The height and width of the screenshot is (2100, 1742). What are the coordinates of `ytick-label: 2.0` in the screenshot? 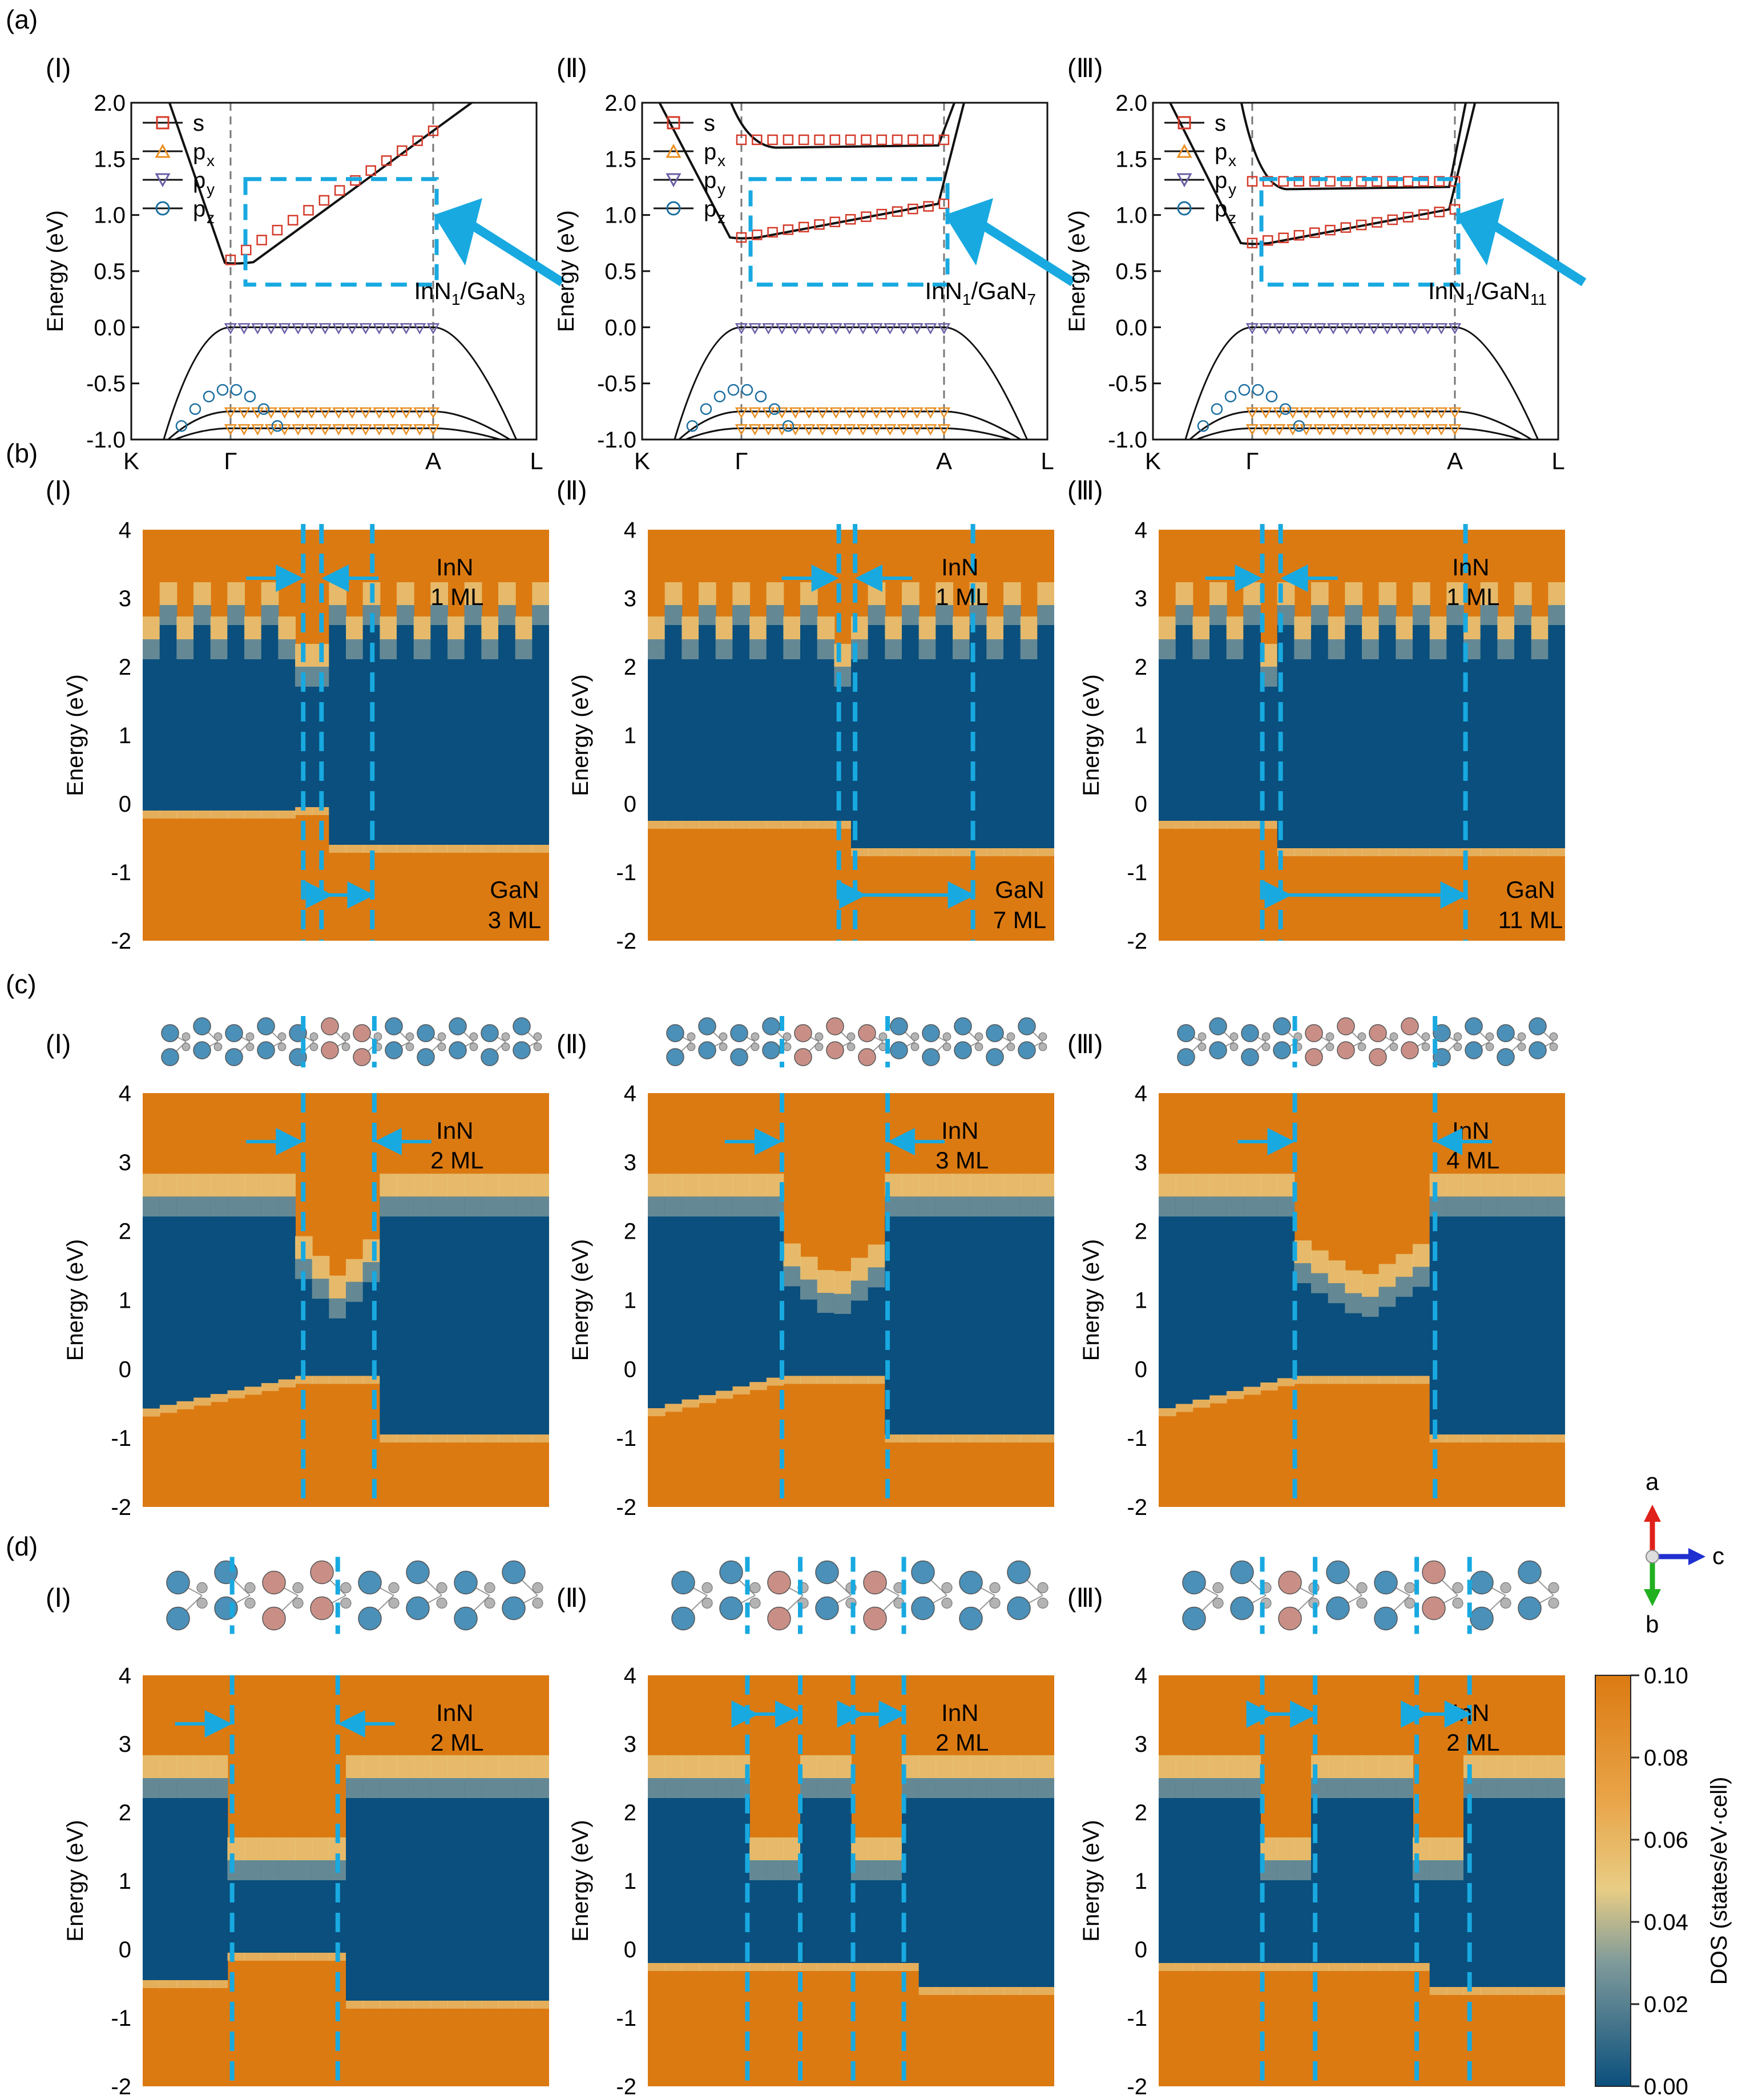 It's located at (1131, 103).